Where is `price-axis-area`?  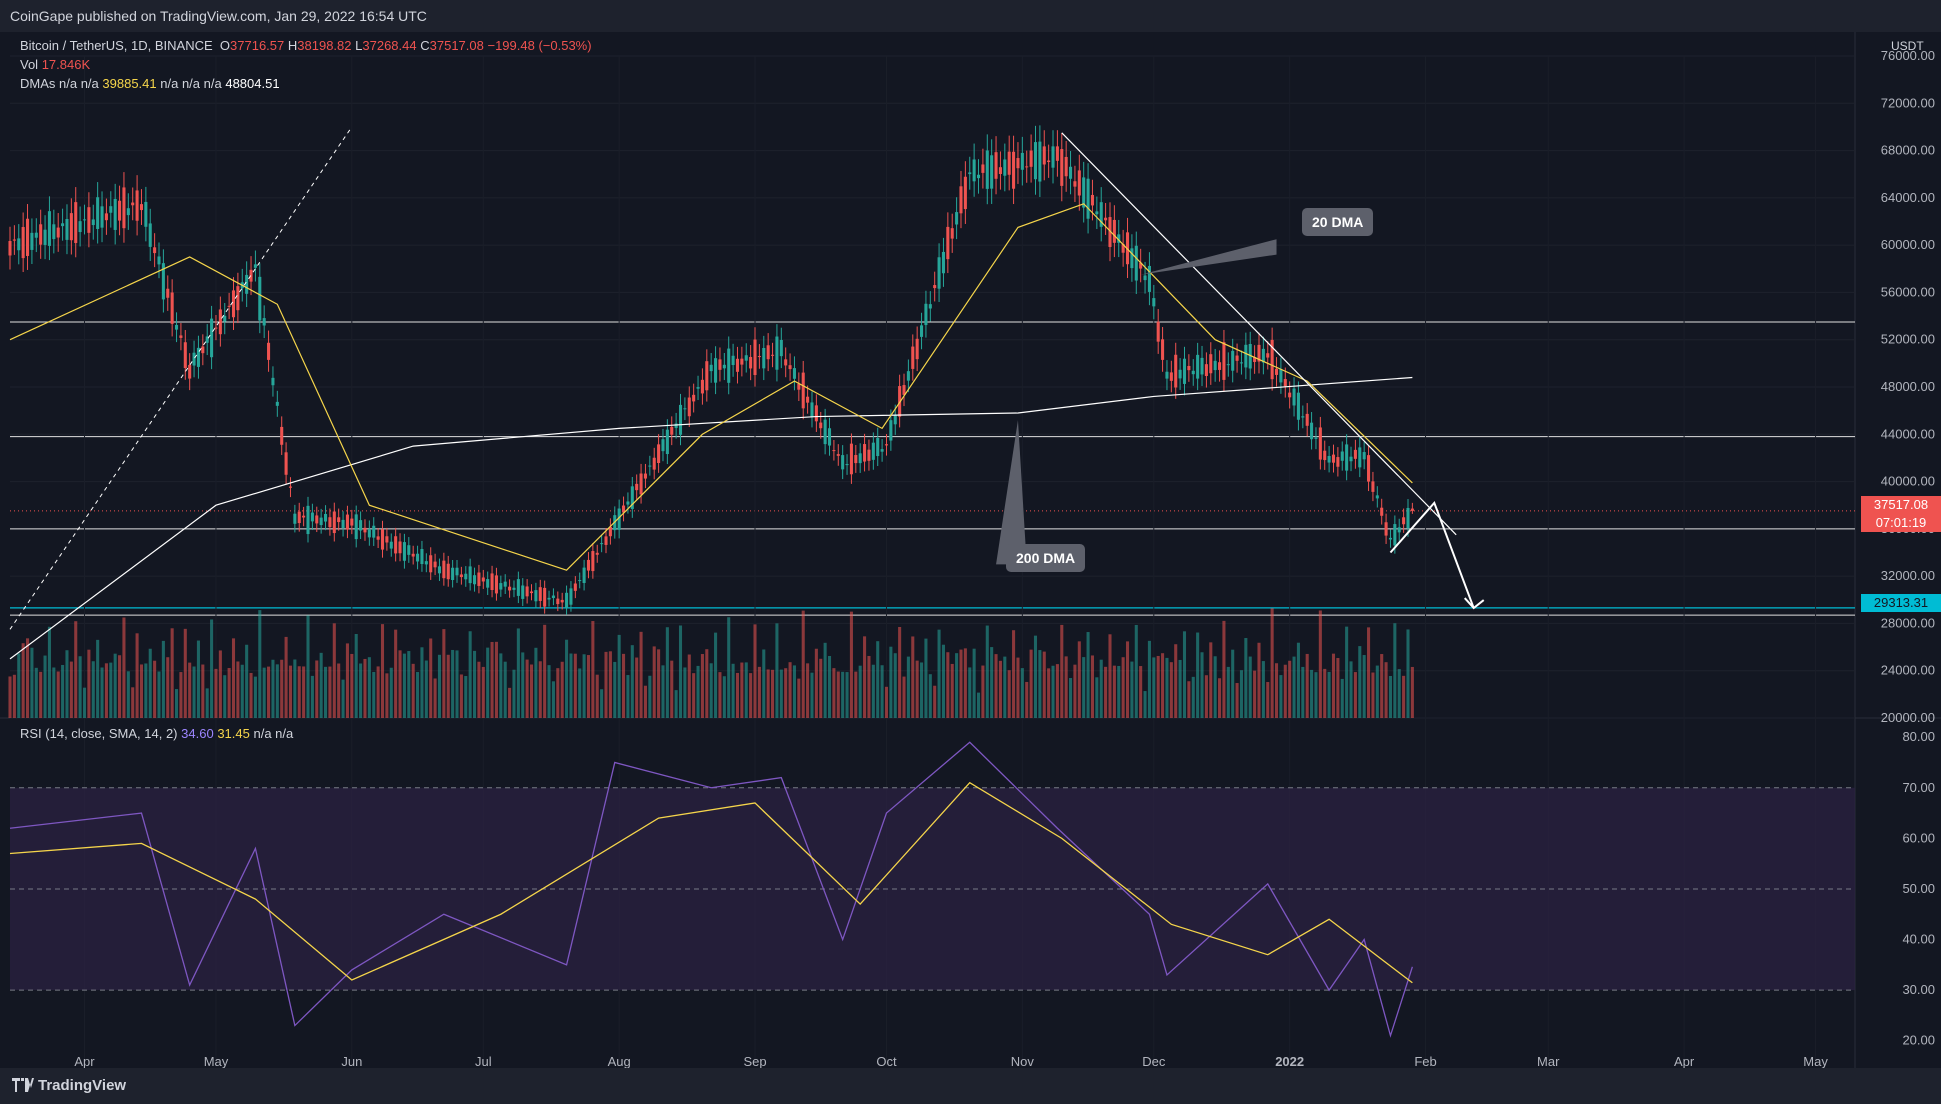
price-axis-area is located at coordinates (1898, 550).